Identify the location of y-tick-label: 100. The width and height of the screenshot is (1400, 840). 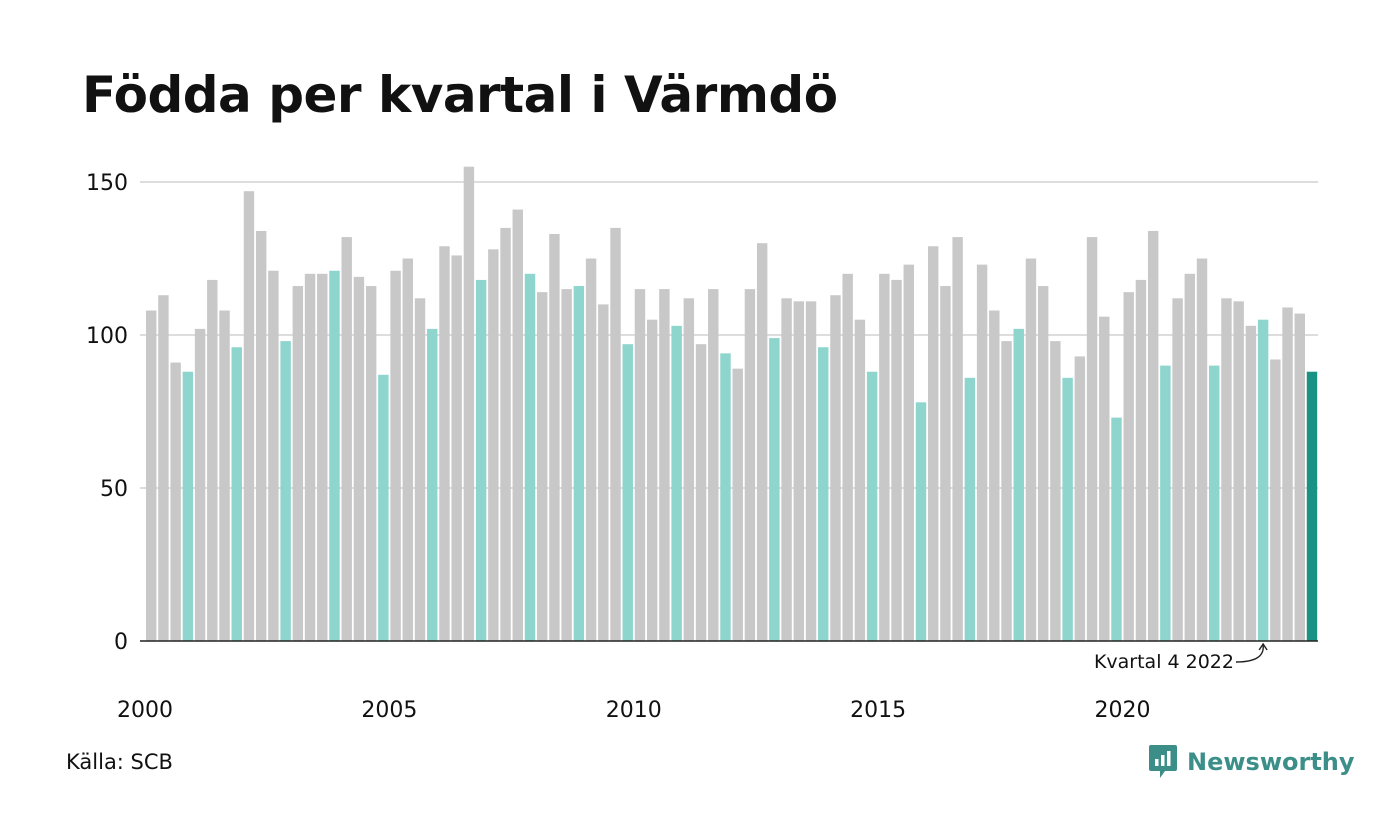
(107, 336).